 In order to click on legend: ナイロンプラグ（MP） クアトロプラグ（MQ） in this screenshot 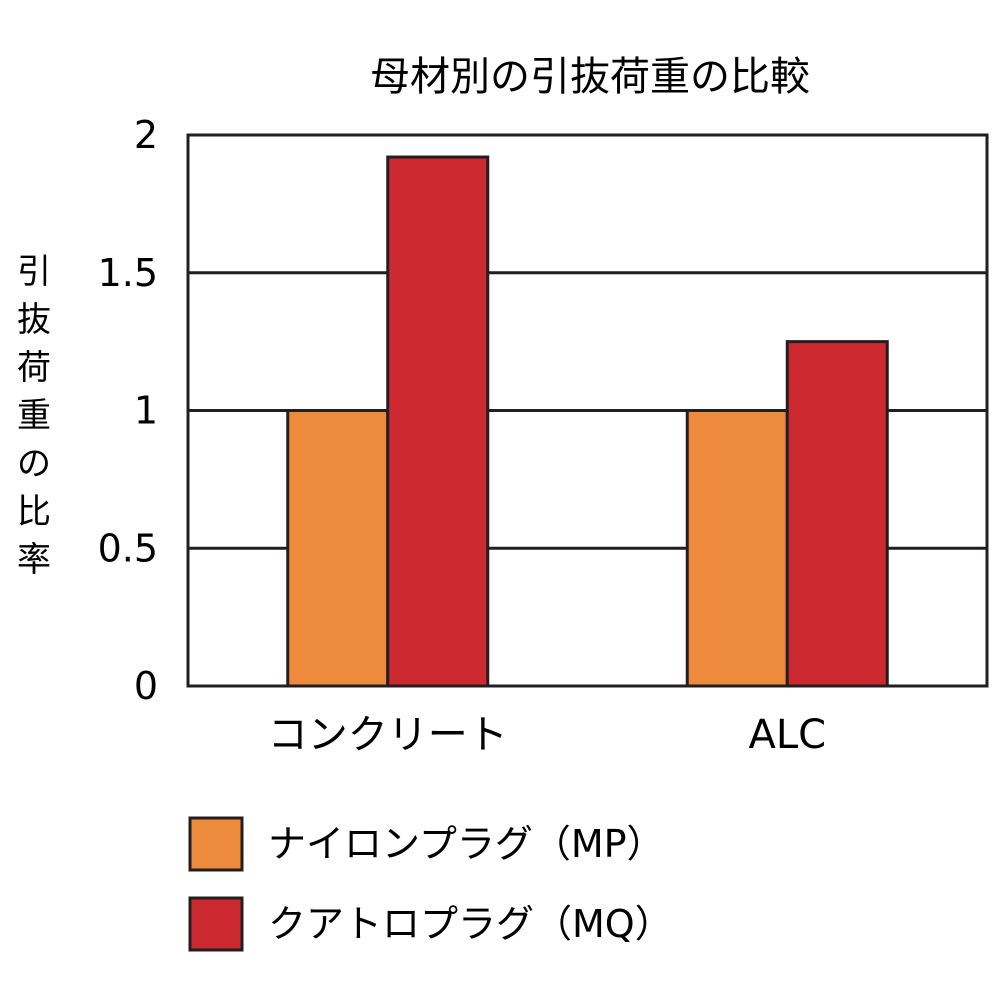, I will do `click(430, 884)`.